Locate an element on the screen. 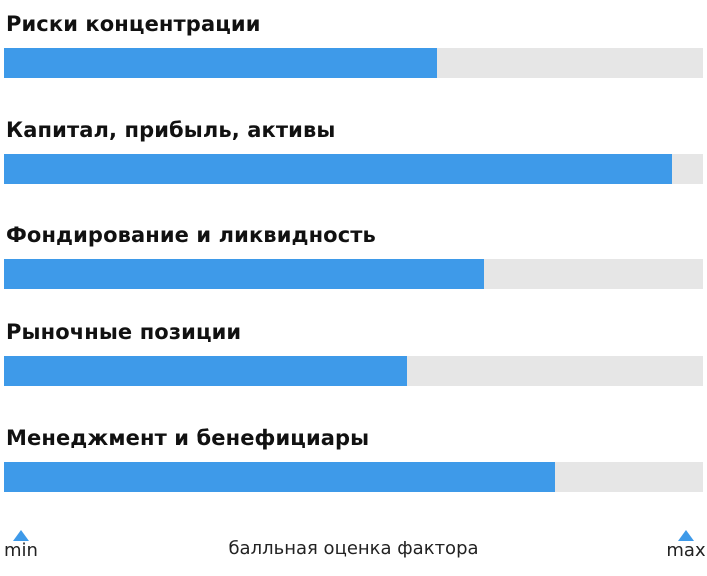 The image size is (707, 576). factor-label: Риски концентрации is located at coordinates (133, 24).